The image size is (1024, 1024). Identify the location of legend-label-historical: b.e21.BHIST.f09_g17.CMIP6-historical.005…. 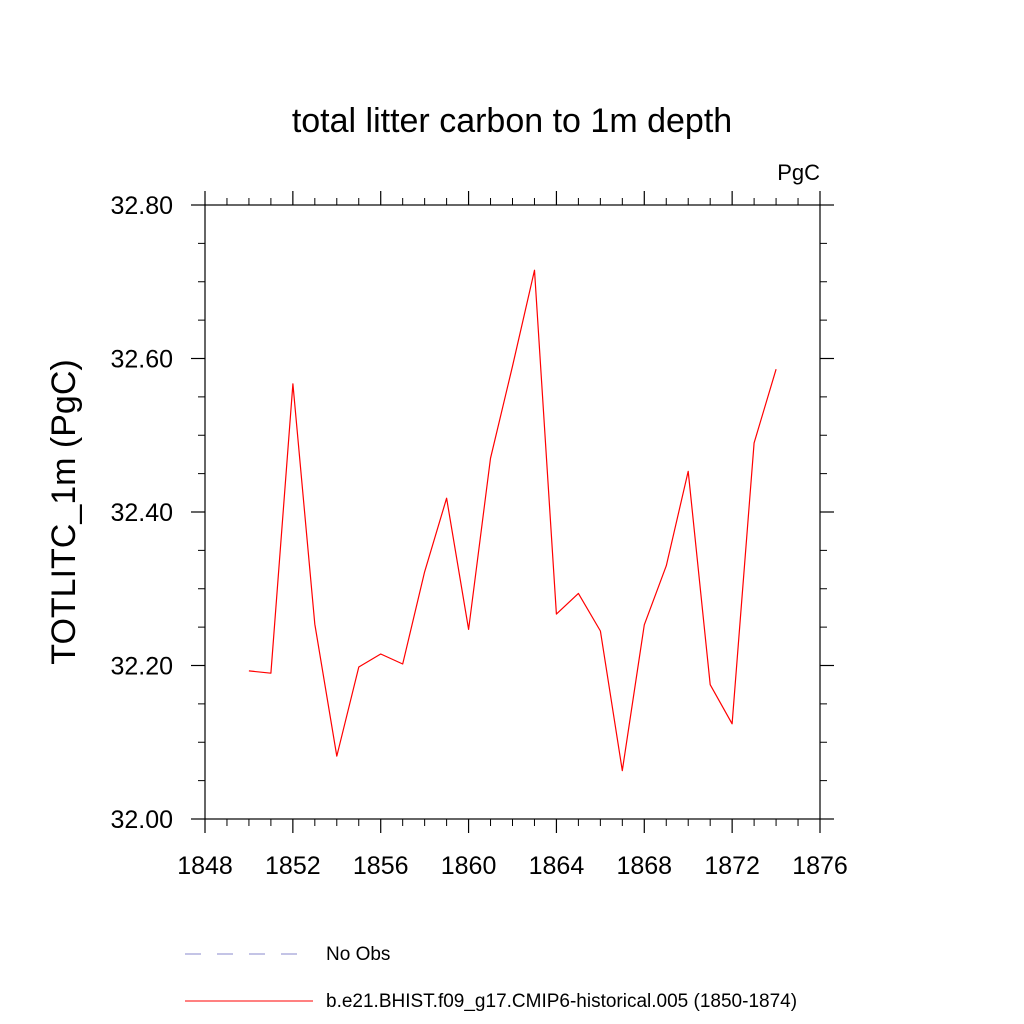
(561, 1001).